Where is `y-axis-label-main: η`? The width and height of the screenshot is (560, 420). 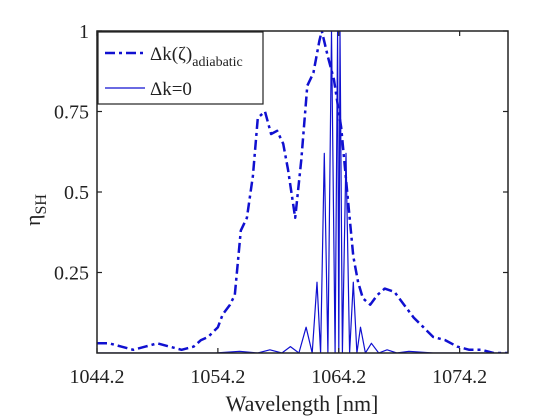
y-axis-label-main: η is located at coordinates (32, 220).